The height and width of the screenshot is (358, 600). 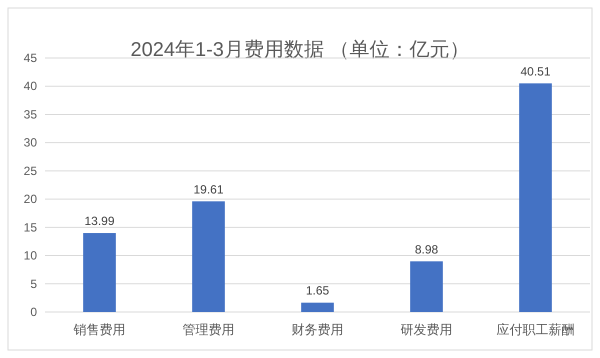 I want to click on x-tick-label: 研发费用, so click(x=426, y=329).